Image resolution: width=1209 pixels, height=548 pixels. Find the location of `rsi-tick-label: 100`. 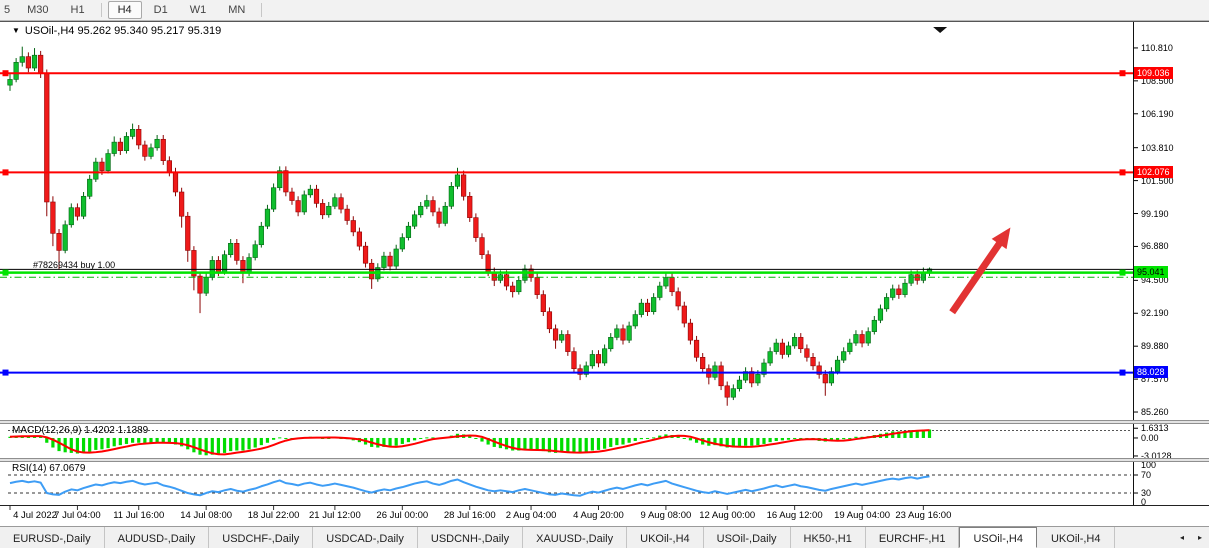

rsi-tick-label: 100 is located at coordinates (1149, 465).